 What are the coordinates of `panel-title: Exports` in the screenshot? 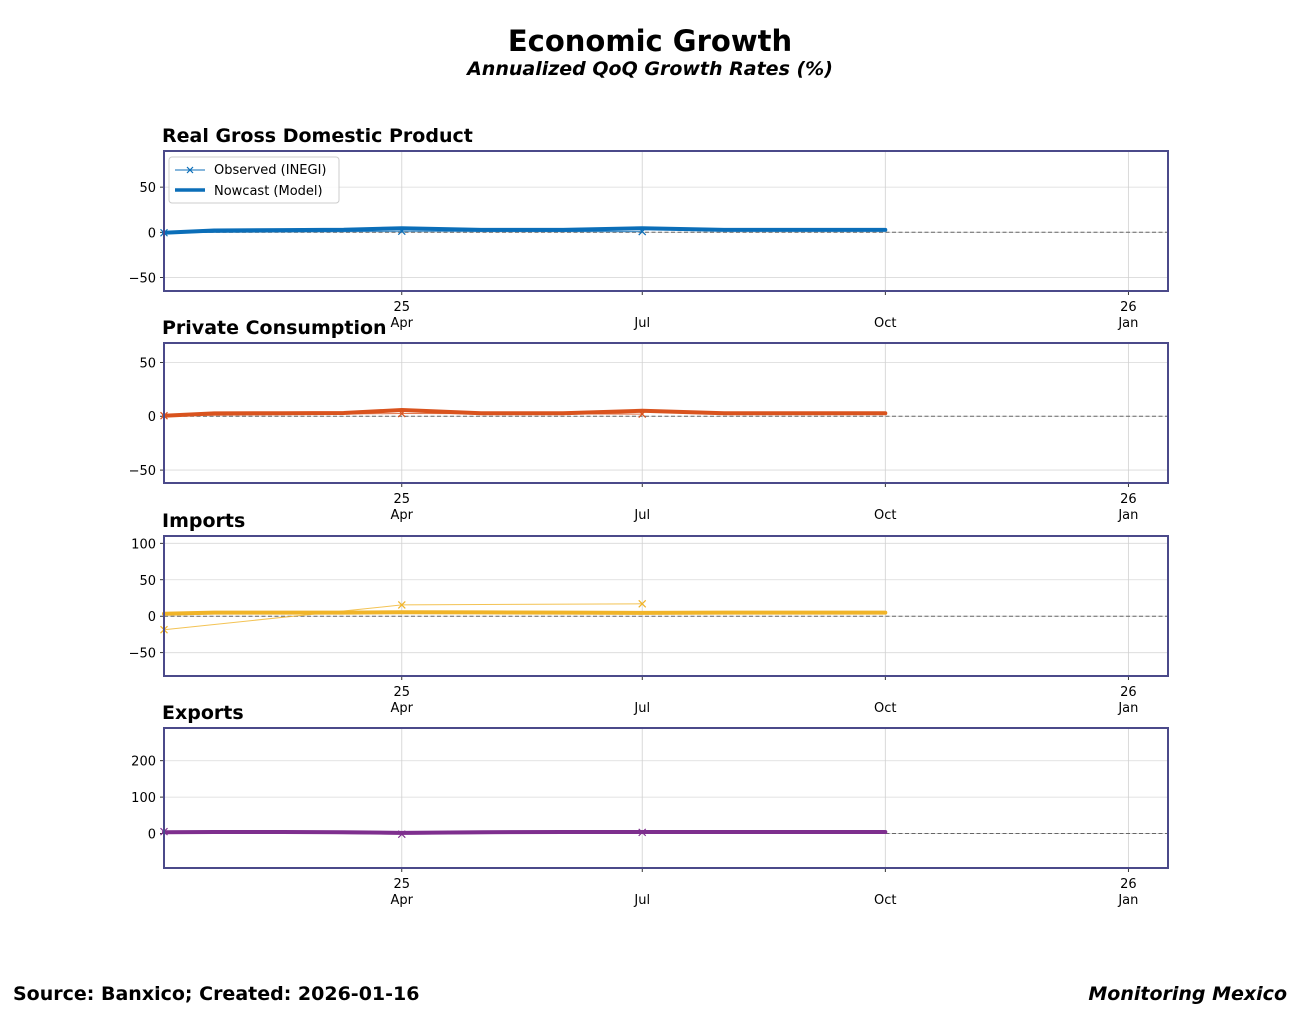 It's located at (203, 713).